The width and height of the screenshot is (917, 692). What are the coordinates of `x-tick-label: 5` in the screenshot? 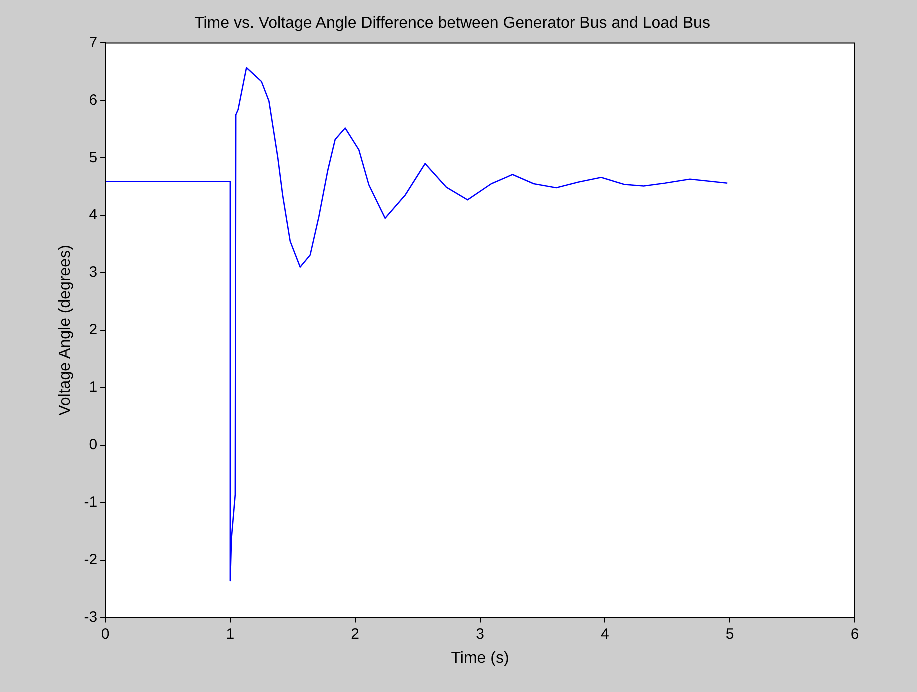 It's located at (730, 634).